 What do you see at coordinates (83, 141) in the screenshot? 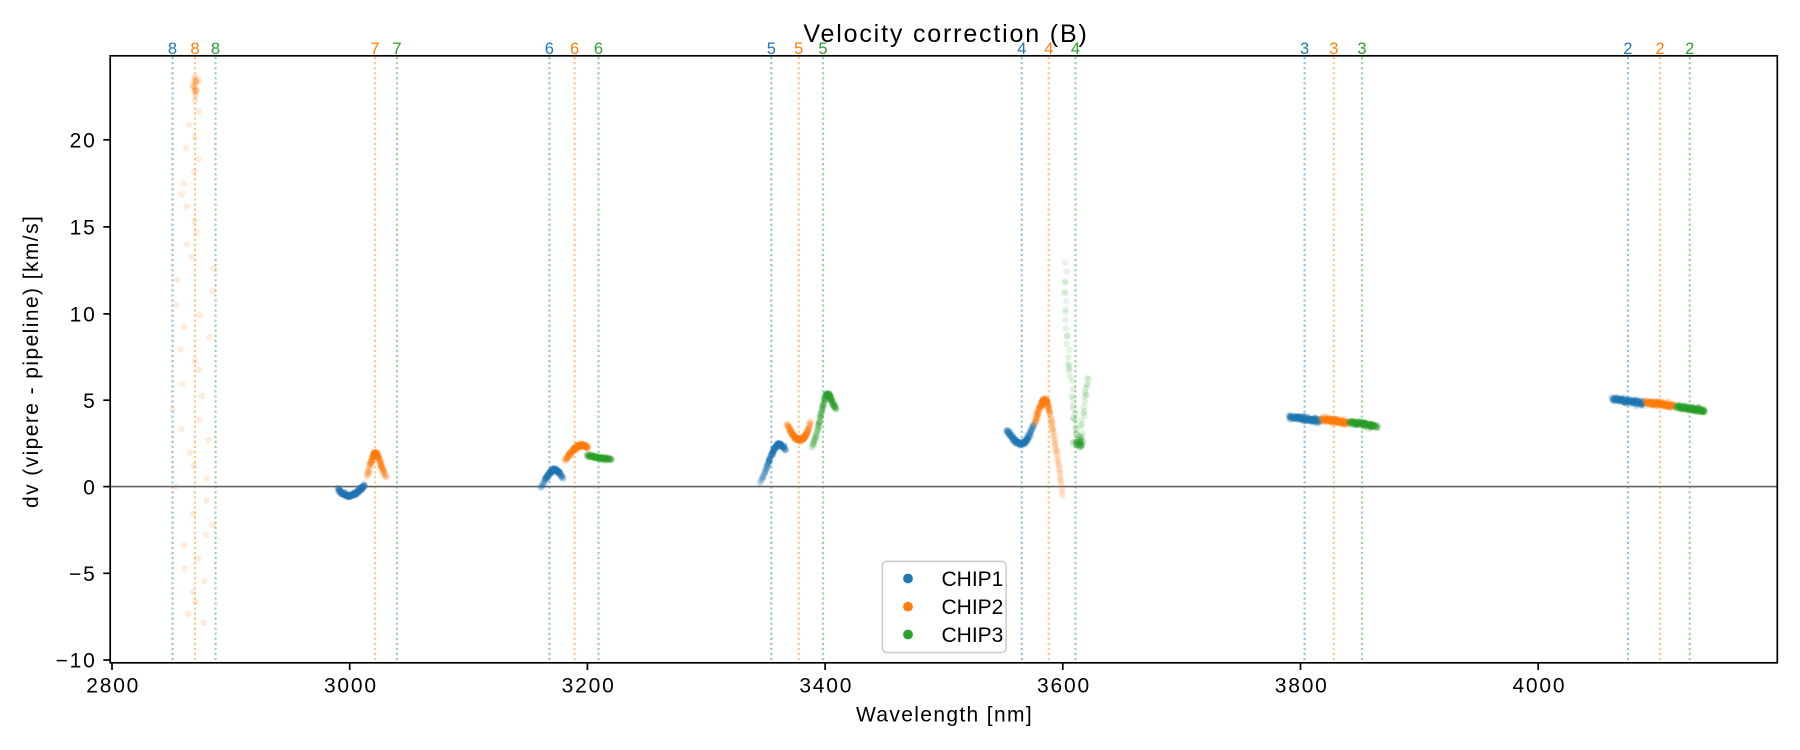
I see `svg-text: 20` at bounding box center [83, 141].